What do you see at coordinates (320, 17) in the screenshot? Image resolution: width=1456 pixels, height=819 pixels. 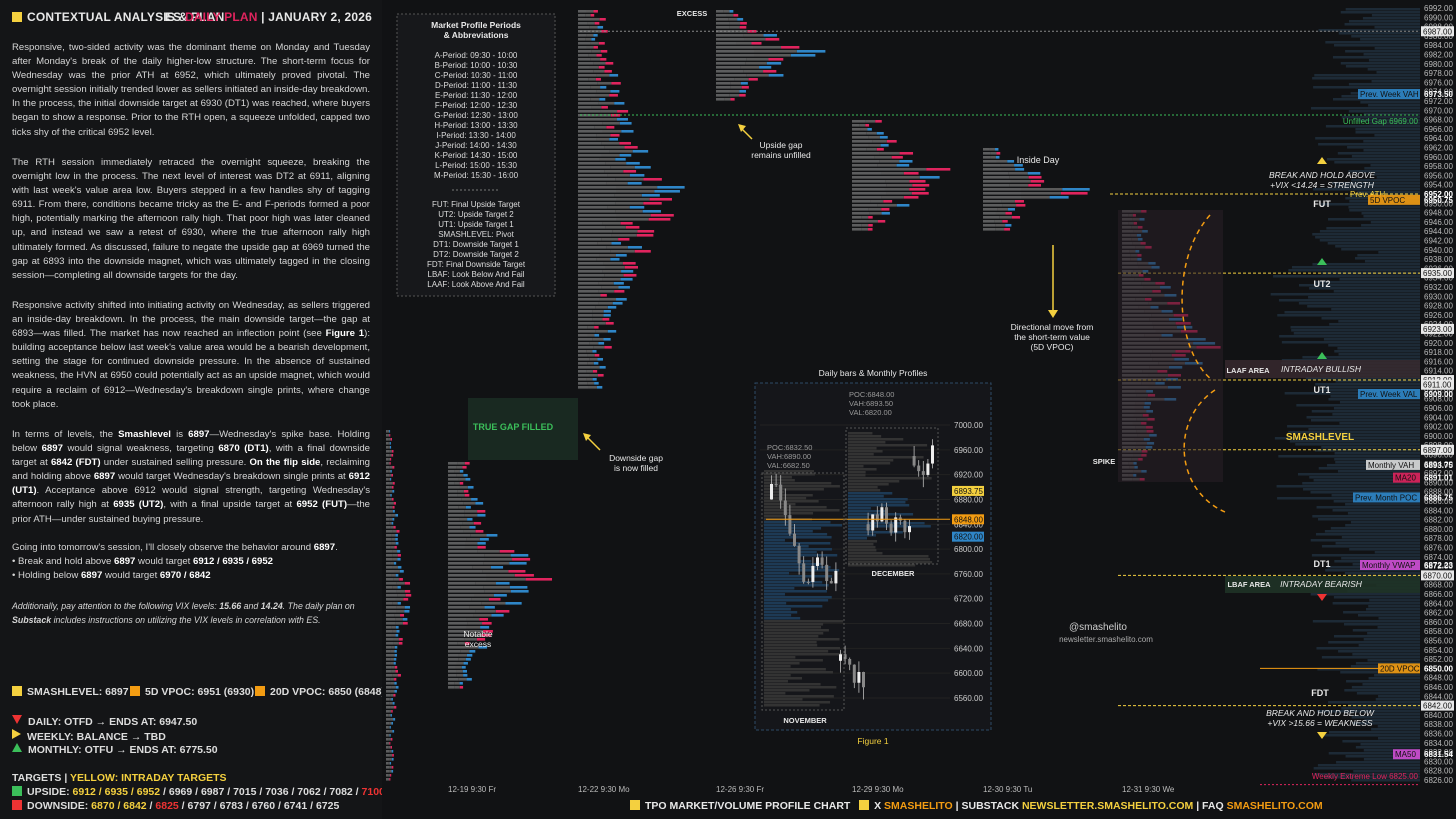 I see `plan-date-text: JANUARY 2, 2026` at bounding box center [320, 17].